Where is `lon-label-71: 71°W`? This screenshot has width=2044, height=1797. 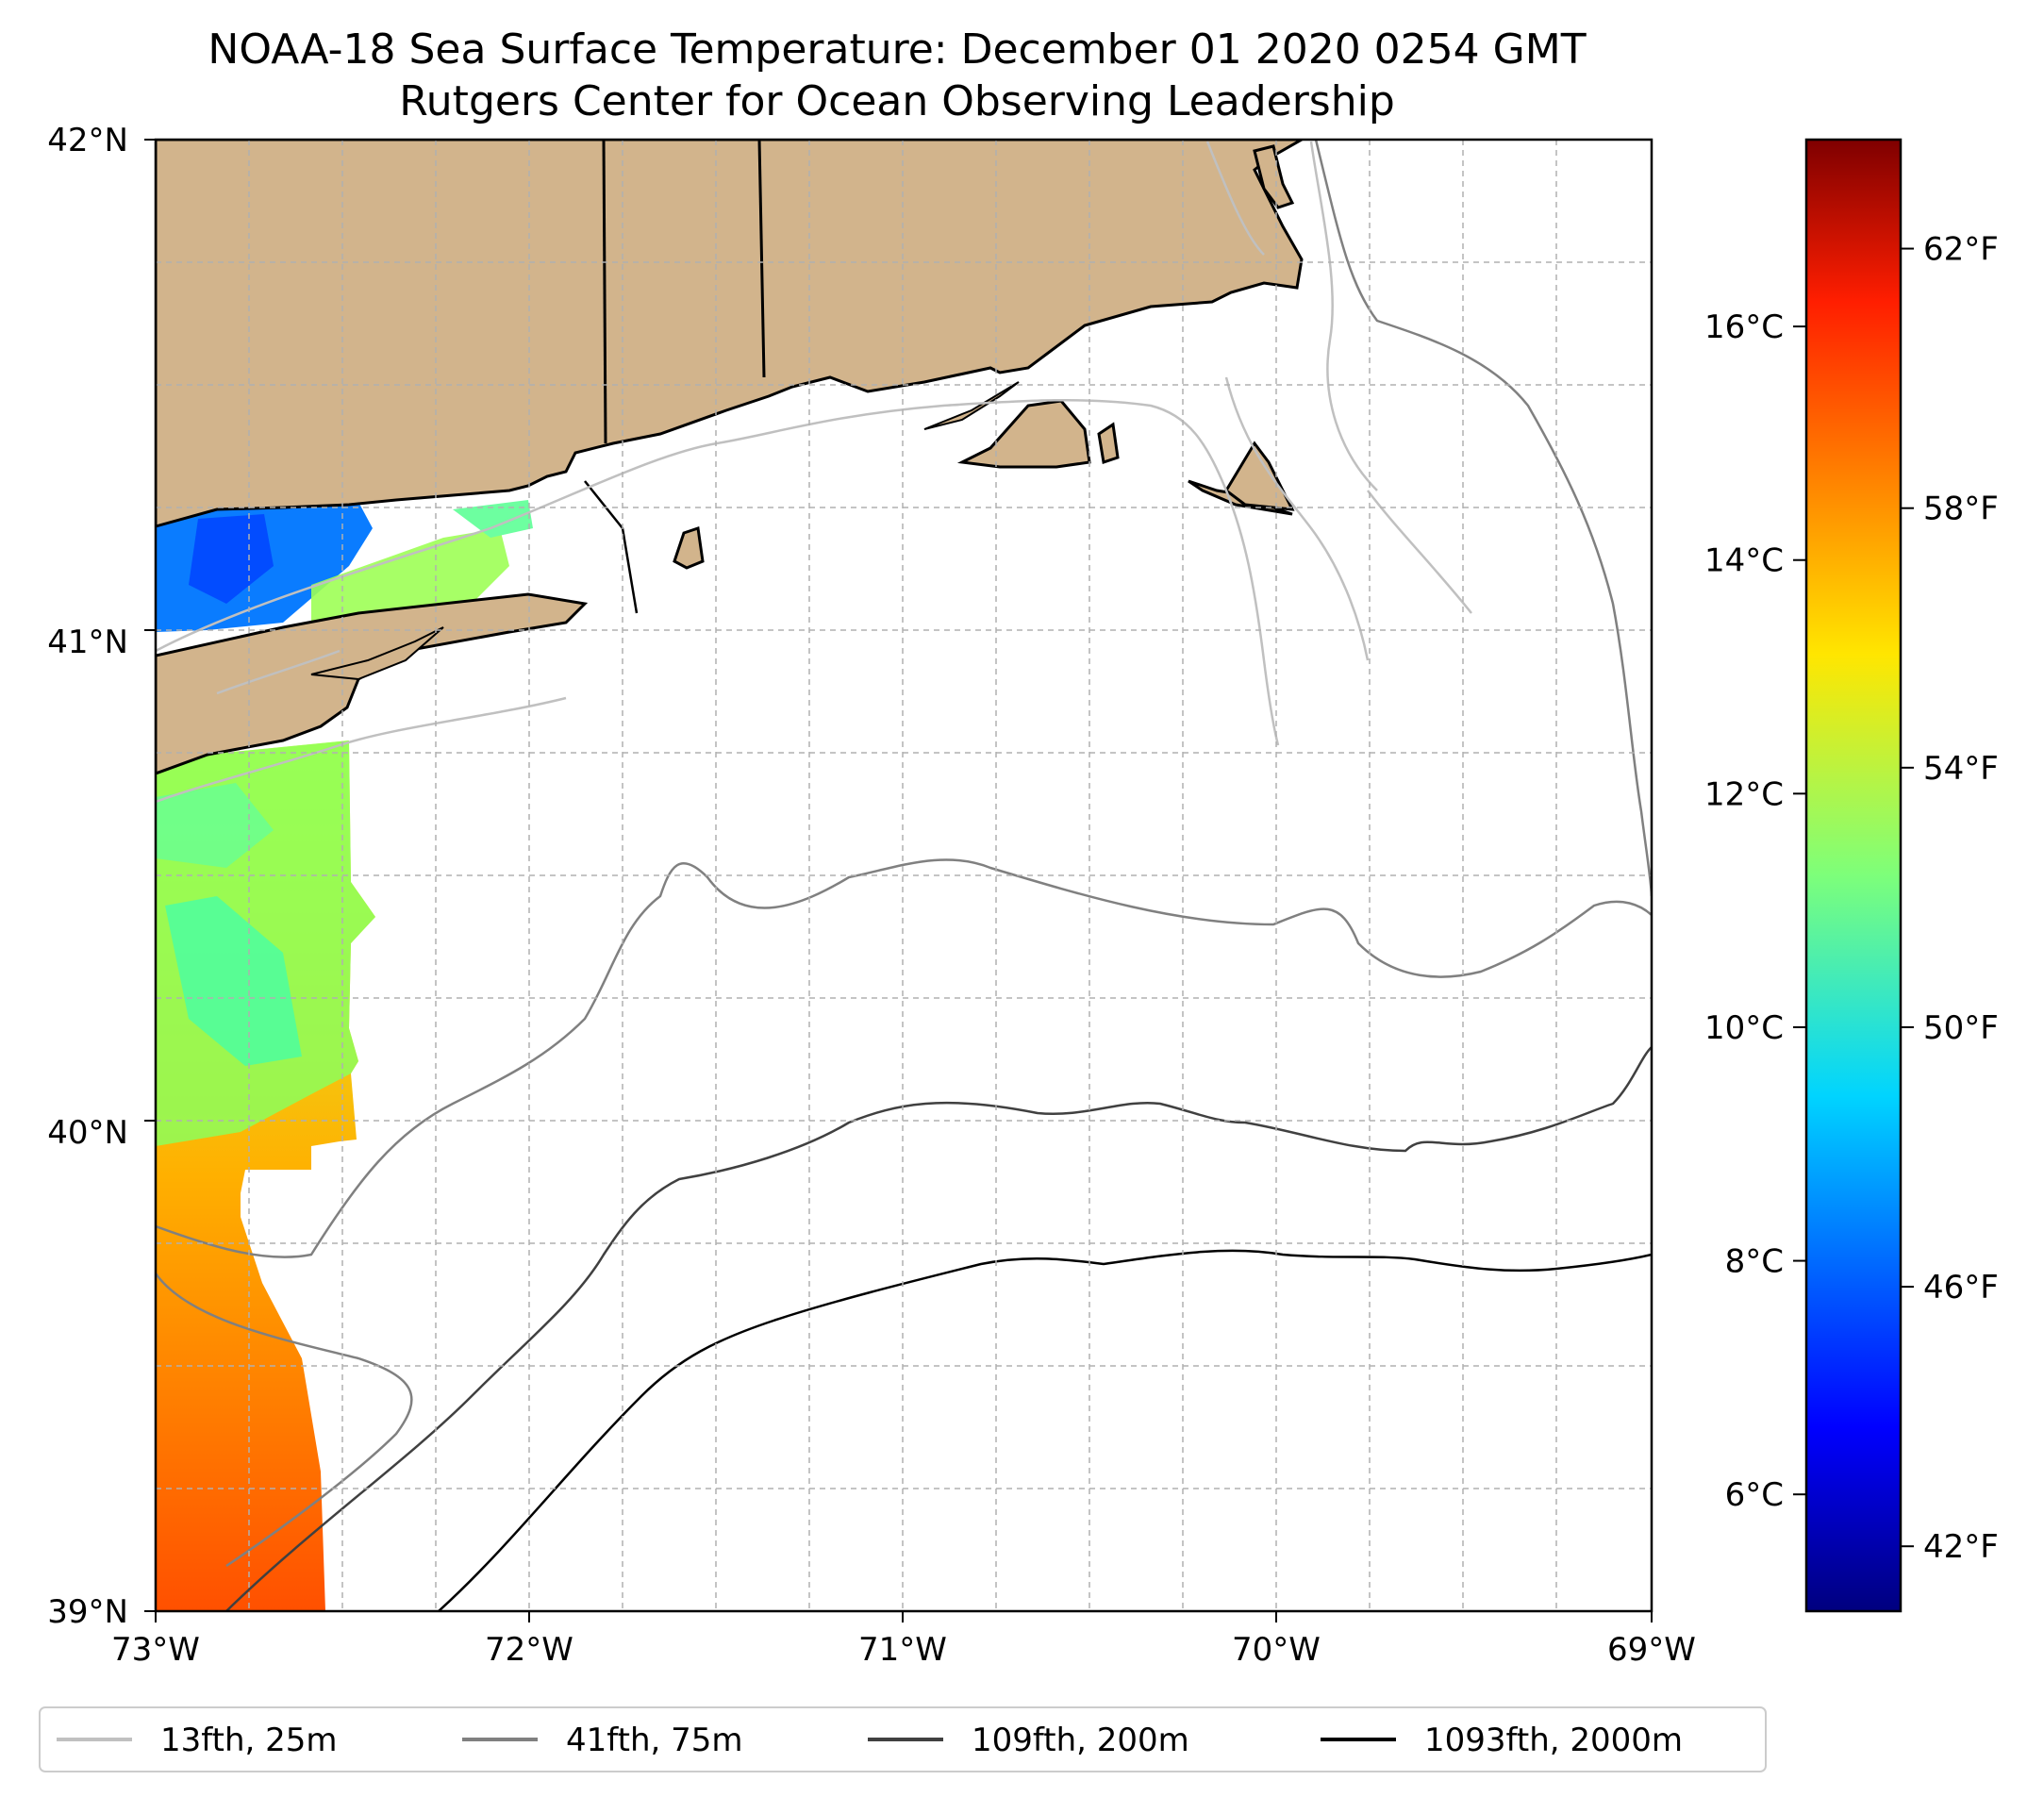 lon-label-71: 71°W is located at coordinates (903, 1650).